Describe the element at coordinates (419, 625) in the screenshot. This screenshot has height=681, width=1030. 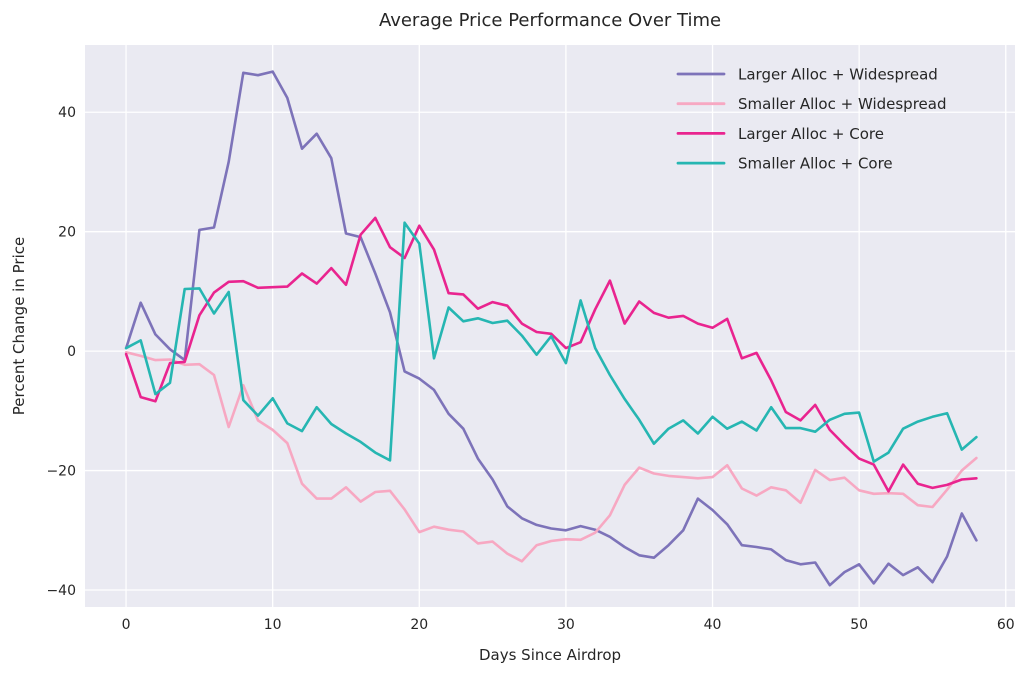
I see `x-tick-label: 20` at that location.